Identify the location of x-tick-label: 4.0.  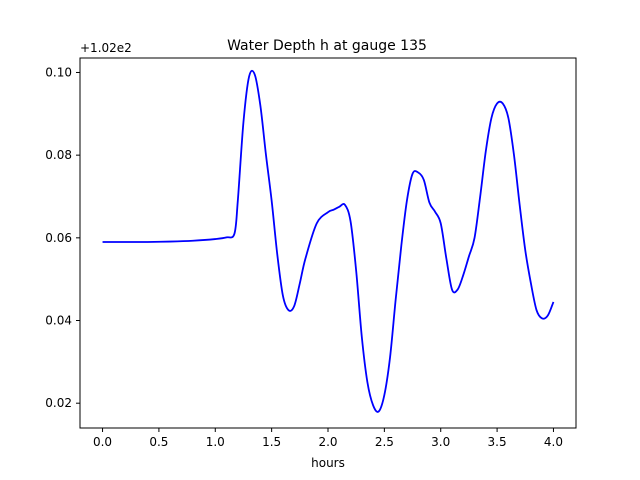
(553, 442).